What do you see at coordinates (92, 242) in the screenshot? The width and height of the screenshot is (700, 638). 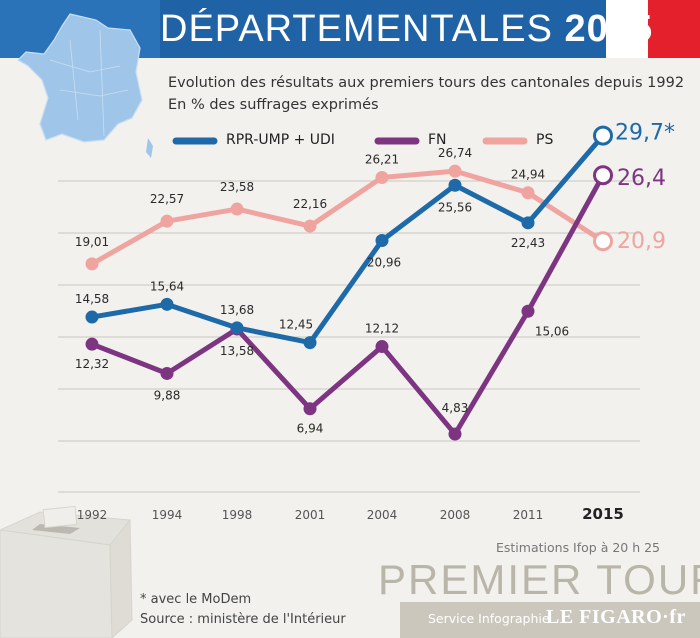 I see `data-label: 19,01` at bounding box center [92, 242].